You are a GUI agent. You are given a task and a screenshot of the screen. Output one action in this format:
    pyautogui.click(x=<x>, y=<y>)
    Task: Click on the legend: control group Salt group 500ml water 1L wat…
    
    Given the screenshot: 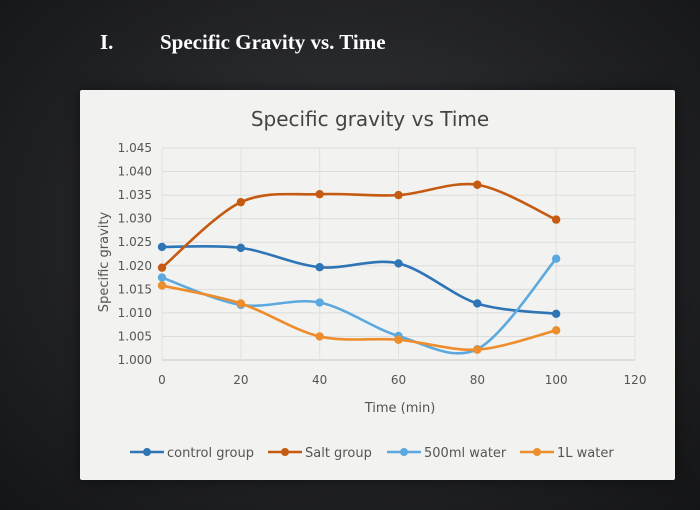 What is the action you would take?
    pyautogui.click(x=372, y=453)
    